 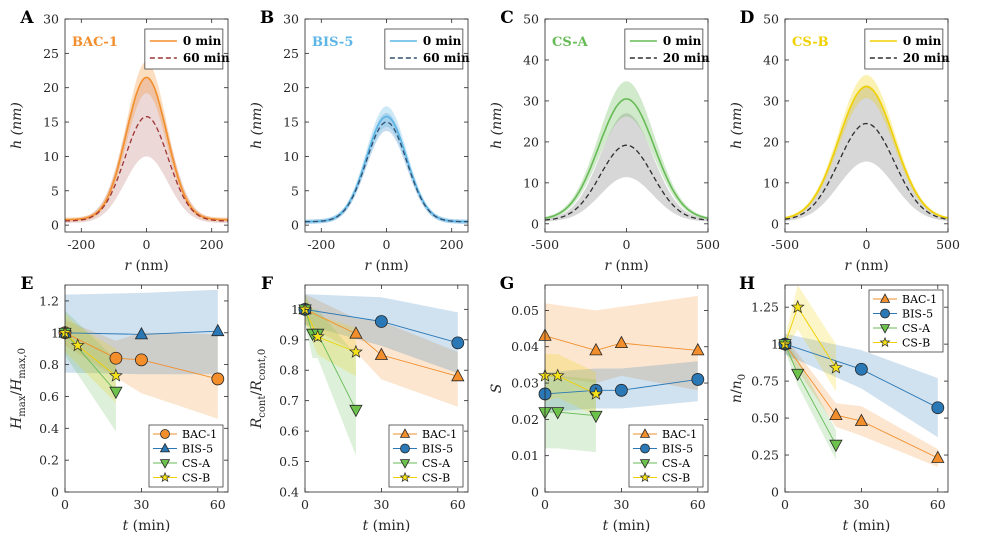 What do you see at coordinates (938, 504) in the screenshot?
I see `x-tick-label: 60` at bounding box center [938, 504].